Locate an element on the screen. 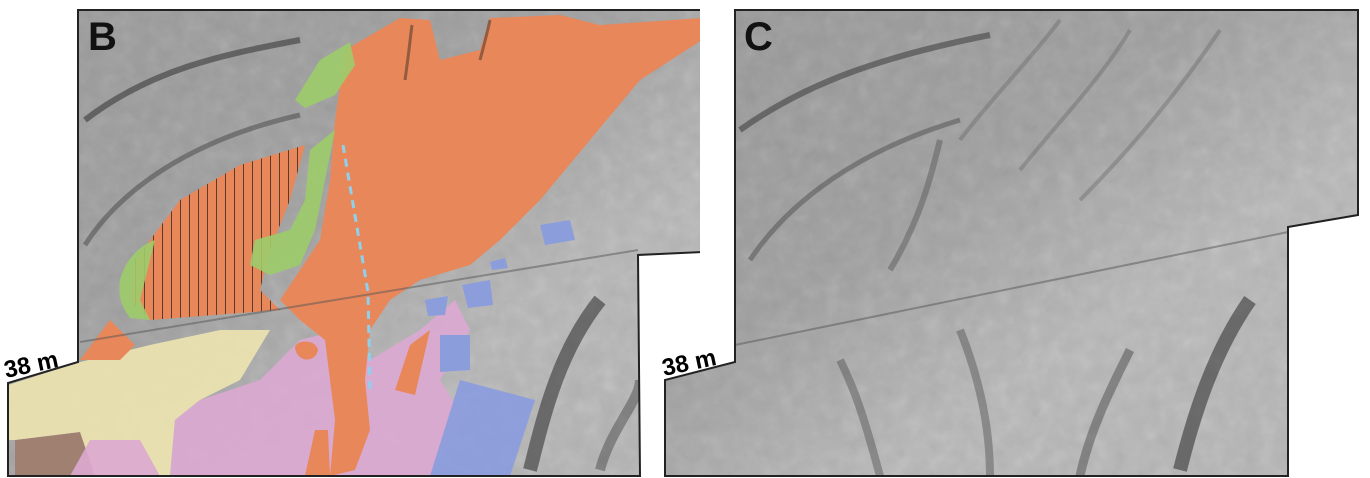 The height and width of the screenshot is (478, 1370). unit-brown is located at coordinates (55, 454).